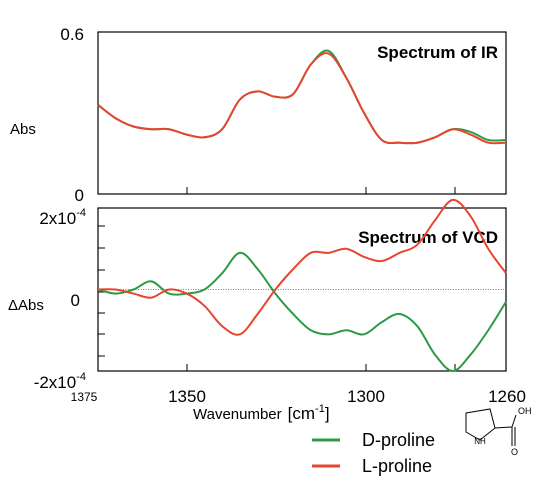  I want to click on x-tick-1375: 1375, so click(84, 397).